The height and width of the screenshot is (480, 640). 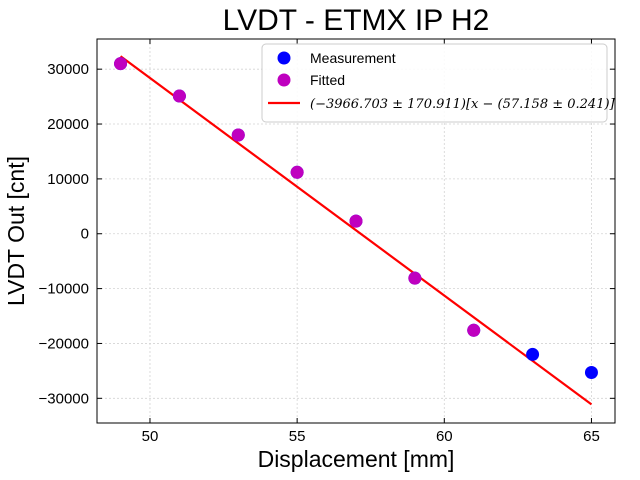 I want to click on x-tick-label: 65, so click(x=591, y=436).